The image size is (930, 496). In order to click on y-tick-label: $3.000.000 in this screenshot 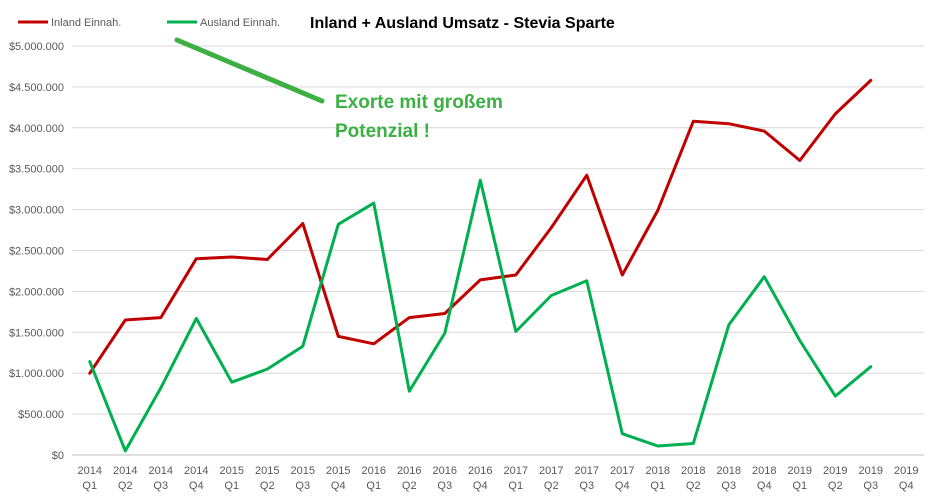, I will do `click(36, 211)`.